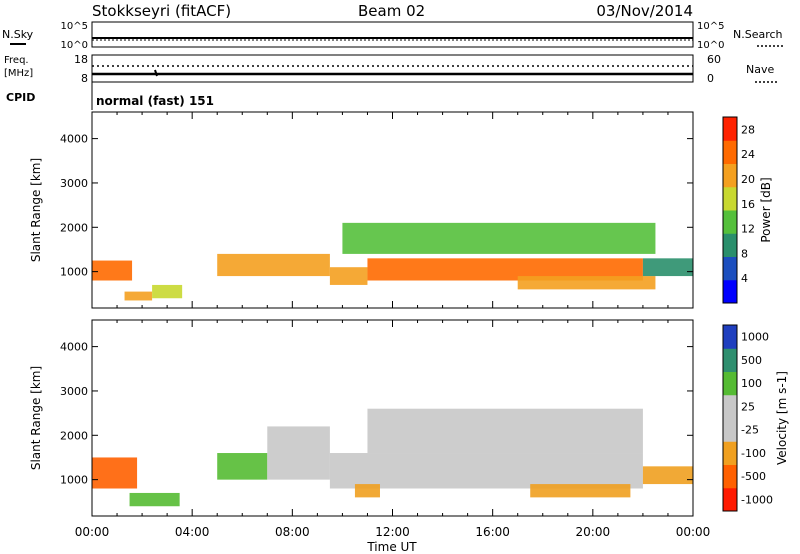 The image size is (800, 554). Describe the element at coordinates (758, 34) in the screenshot. I see `noise-right-label: N.Search` at that location.